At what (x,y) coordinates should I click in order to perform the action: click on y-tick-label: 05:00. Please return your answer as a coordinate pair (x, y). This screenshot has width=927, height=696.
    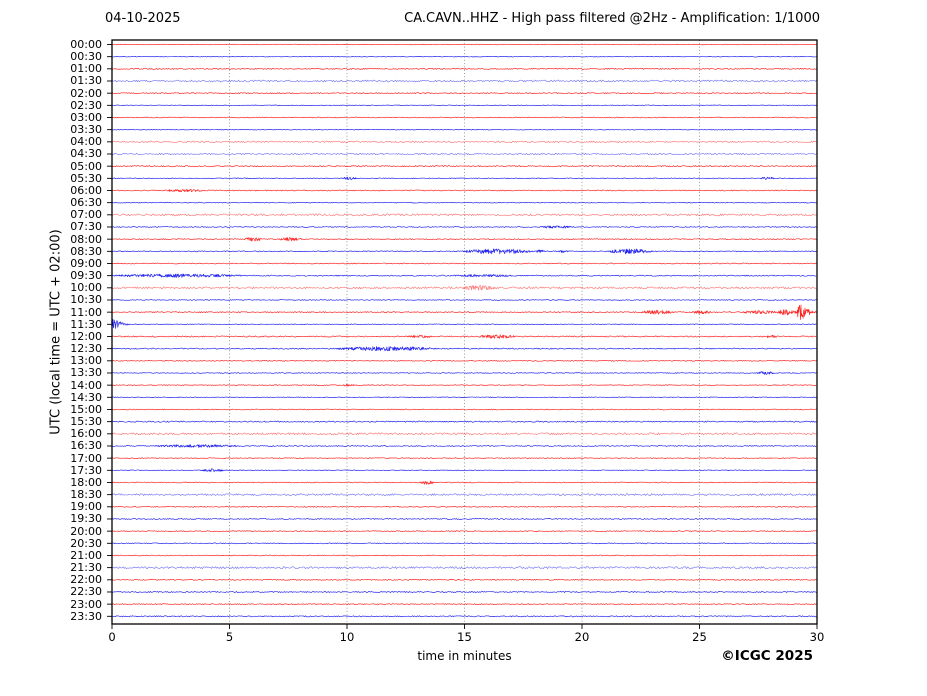
    Looking at the image, I should click on (86, 166).